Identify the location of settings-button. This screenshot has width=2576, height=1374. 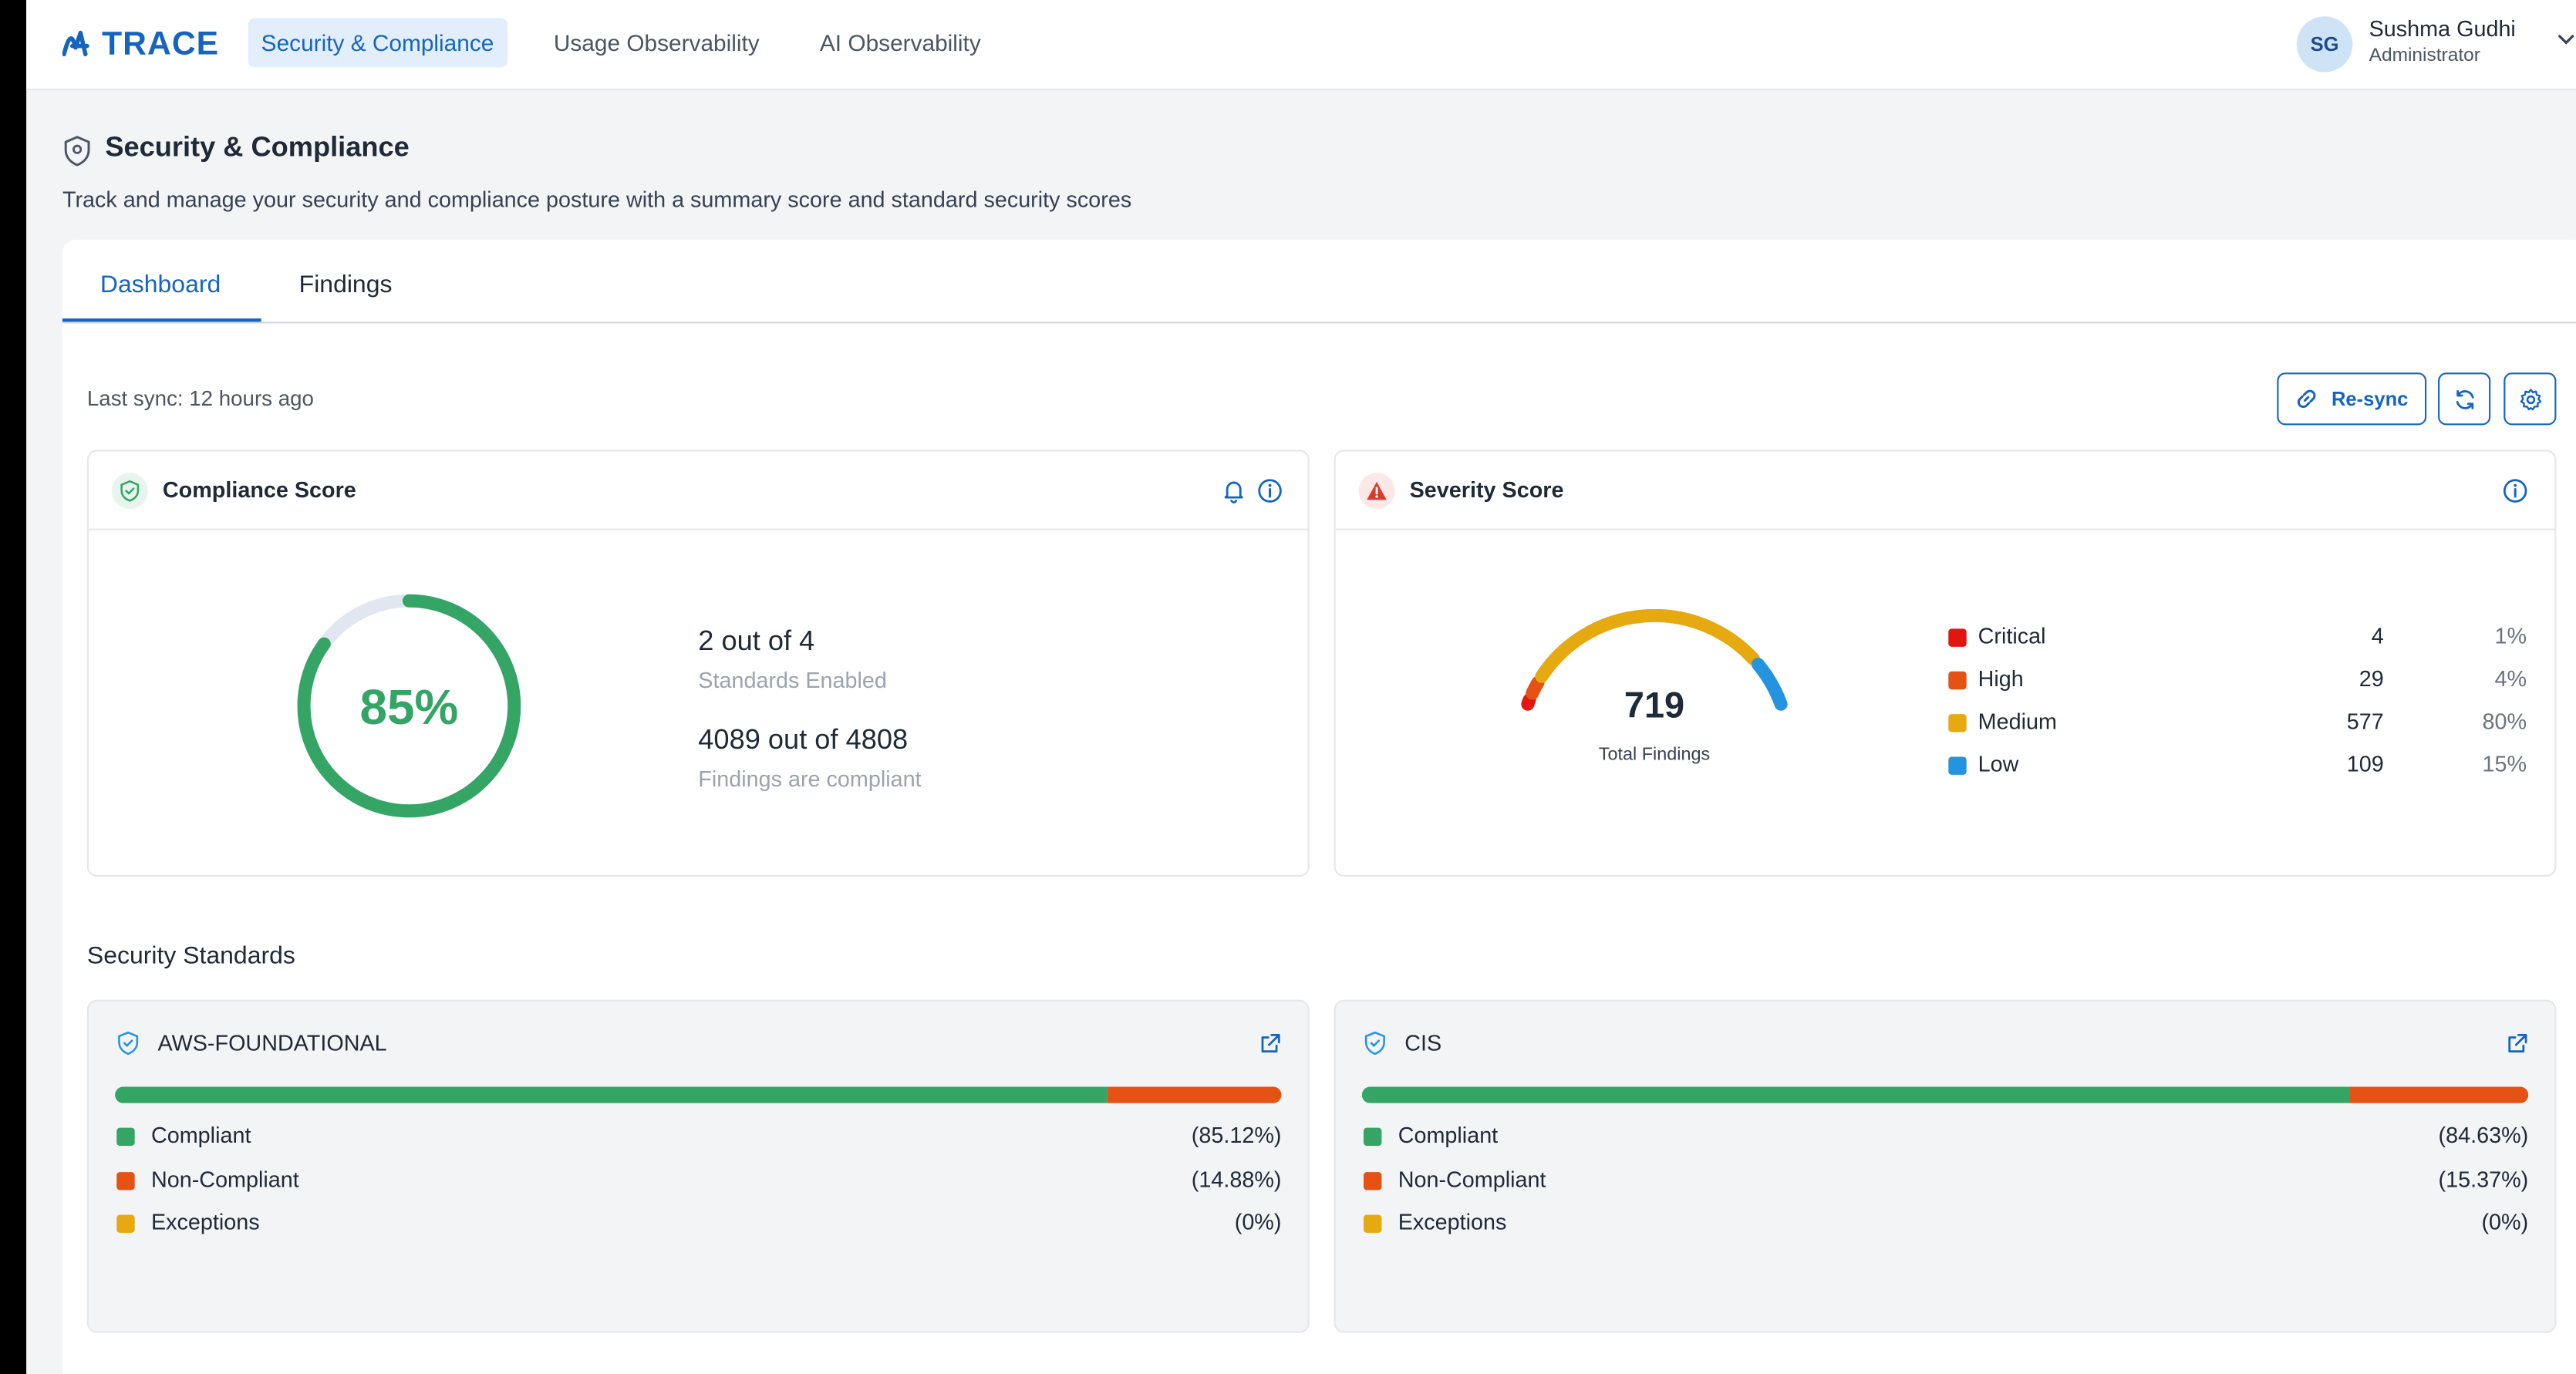
(2530, 399).